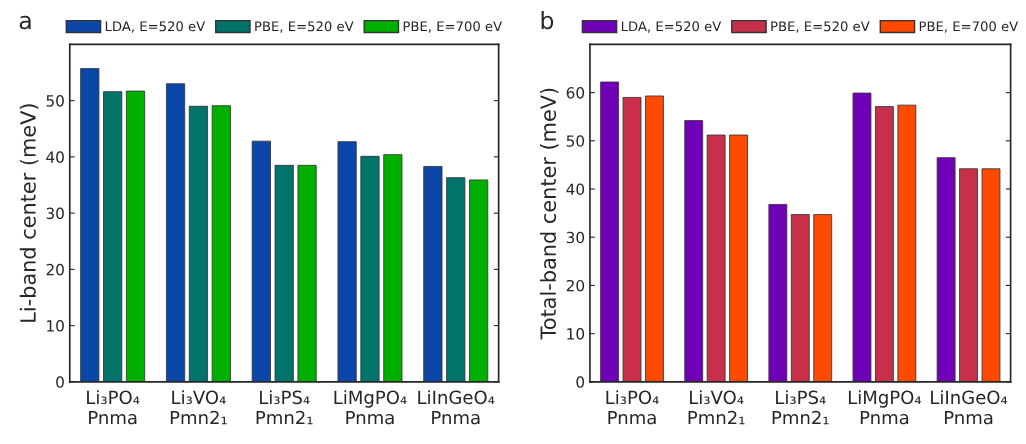  I want to click on y-axis-title: Li-band center (meV), so click(29, 213).